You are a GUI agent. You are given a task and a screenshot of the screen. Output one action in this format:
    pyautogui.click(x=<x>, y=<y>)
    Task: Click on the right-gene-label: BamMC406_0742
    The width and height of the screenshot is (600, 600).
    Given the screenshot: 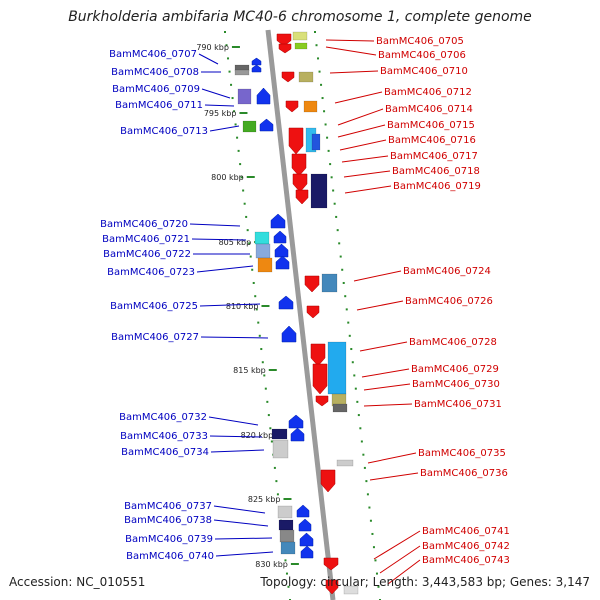 What is the action you would take?
    pyautogui.click(x=466, y=546)
    